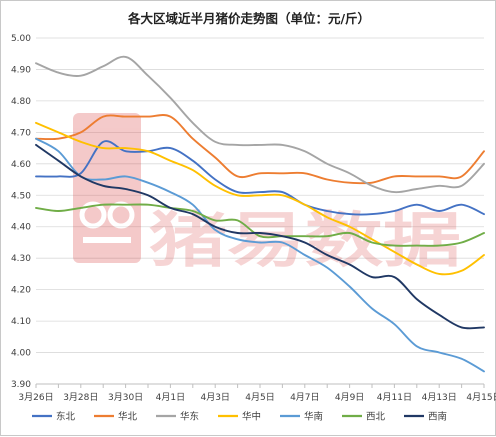 The width and height of the screenshot is (496, 437). Describe the element at coordinates (437, 417) in the screenshot. I see `legend-label: 西南` at that location.